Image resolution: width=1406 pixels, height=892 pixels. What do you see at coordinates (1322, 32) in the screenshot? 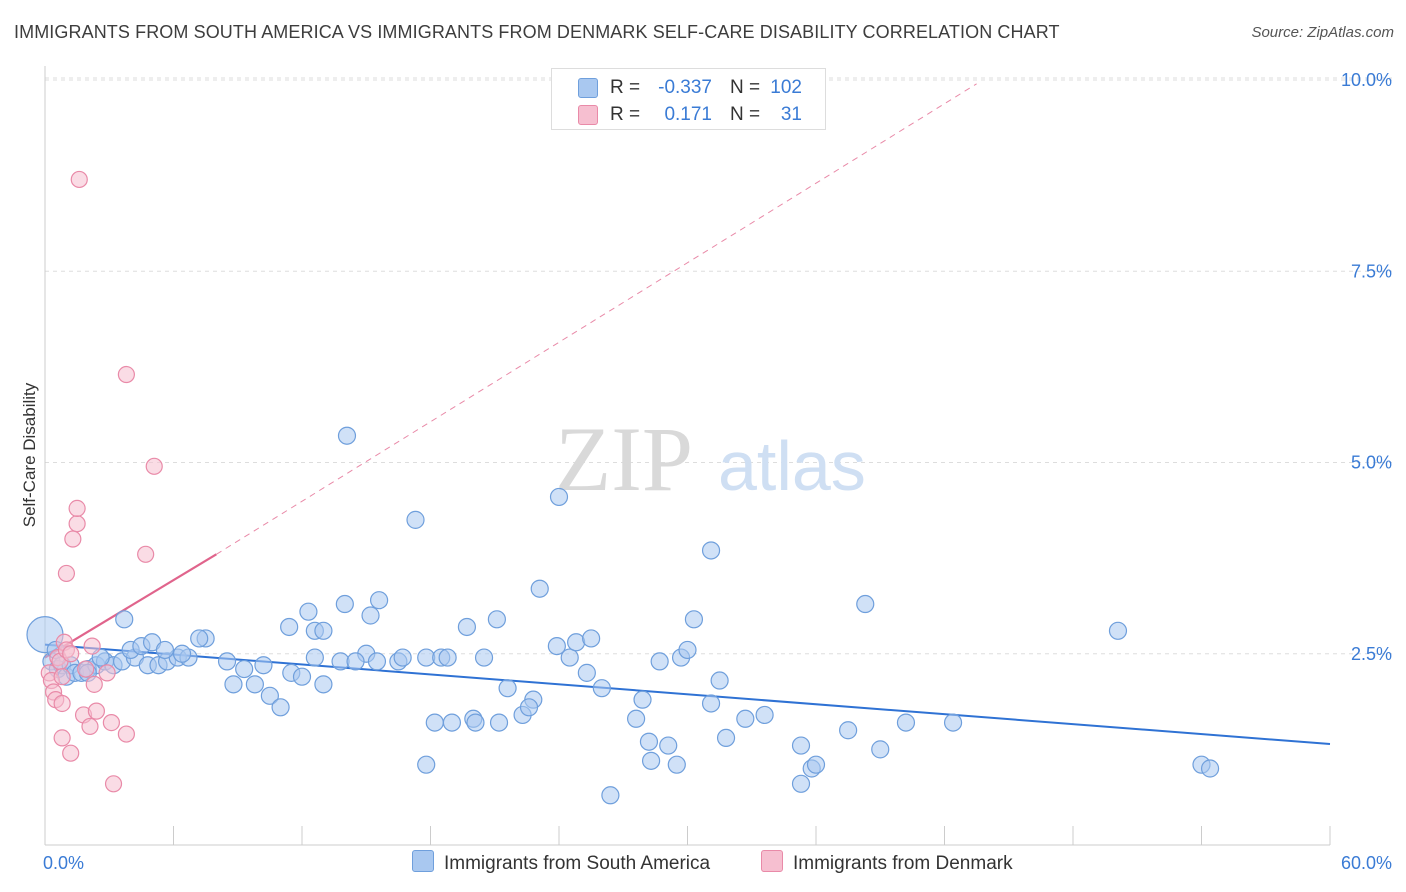
I see `chart-source: Source: ZipAtlas.com` at bounding box center [1322, 32].